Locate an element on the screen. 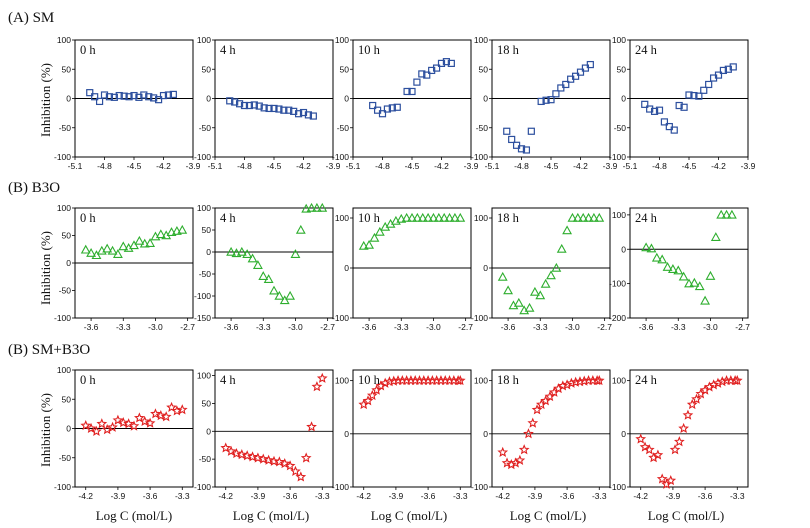  panel-2-3-title: 18 h is located at coordinates (508, 380).